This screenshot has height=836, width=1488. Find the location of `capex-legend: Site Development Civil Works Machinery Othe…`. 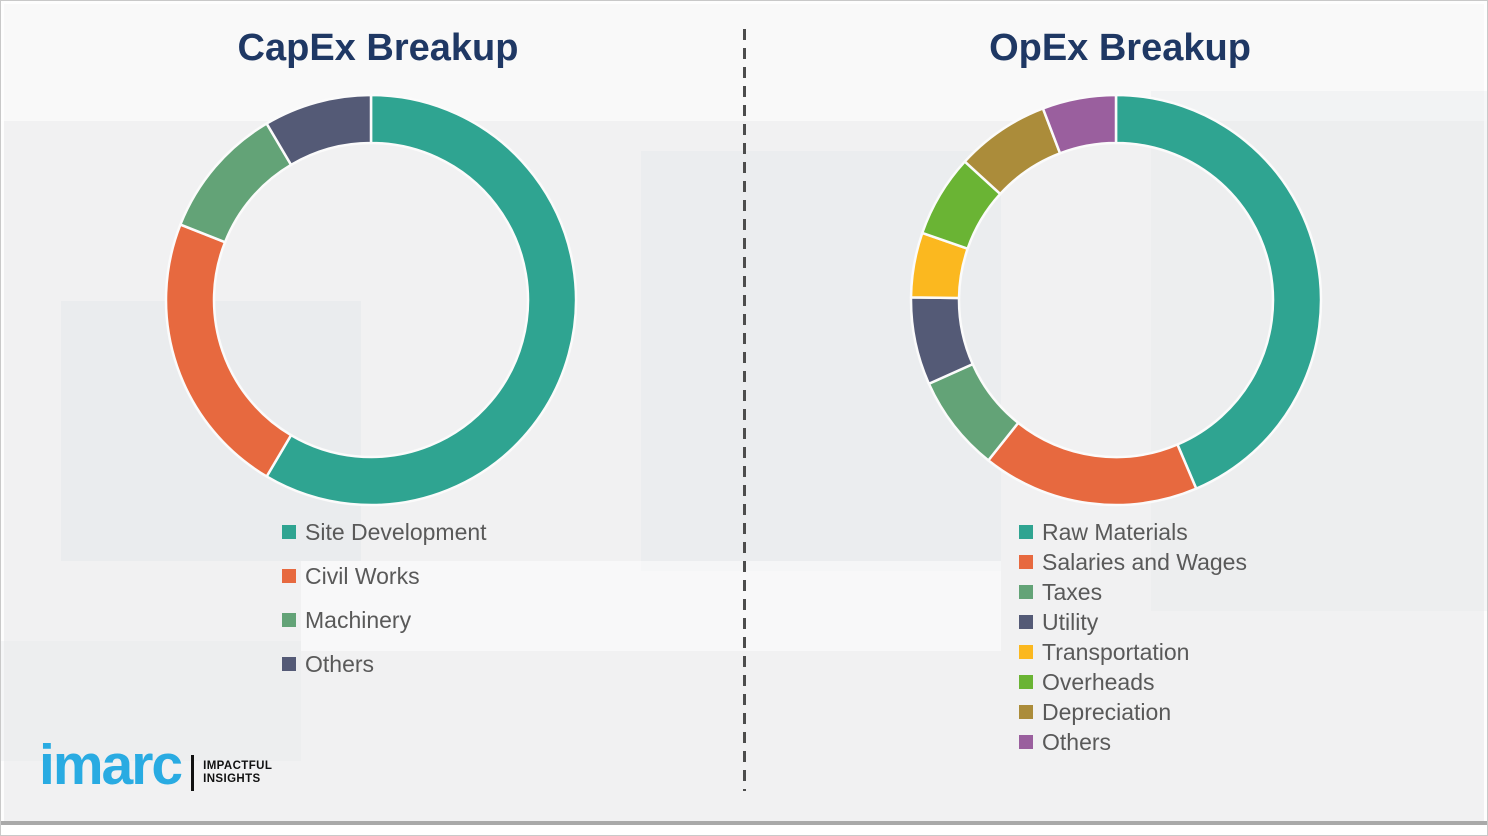

capex-legend: Site Development Civil Works Machinery Othe… is located at coordinates (384, 598).